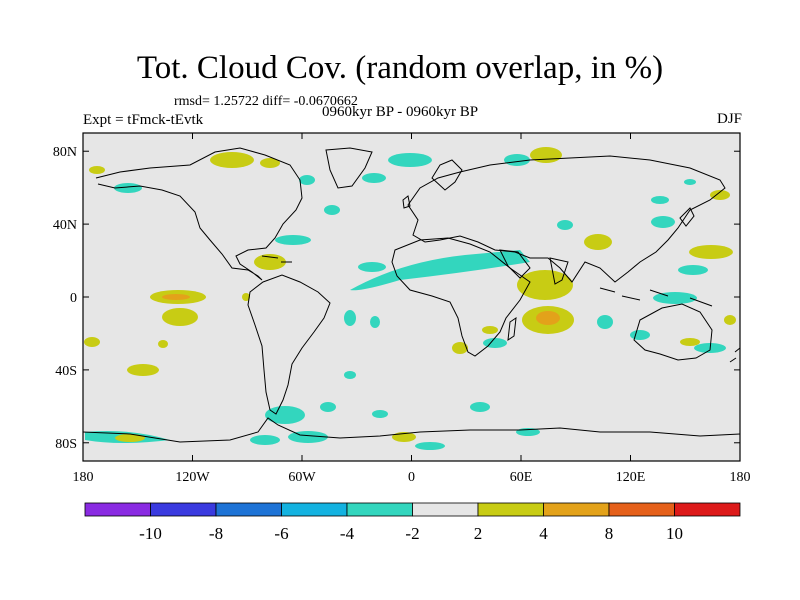 The height and width of the screenshot is (600, 800). What do you see at coordinates (73, 298) in the screenshot?
I see `y-tick-label: 0` at bounding box center [73, 298].